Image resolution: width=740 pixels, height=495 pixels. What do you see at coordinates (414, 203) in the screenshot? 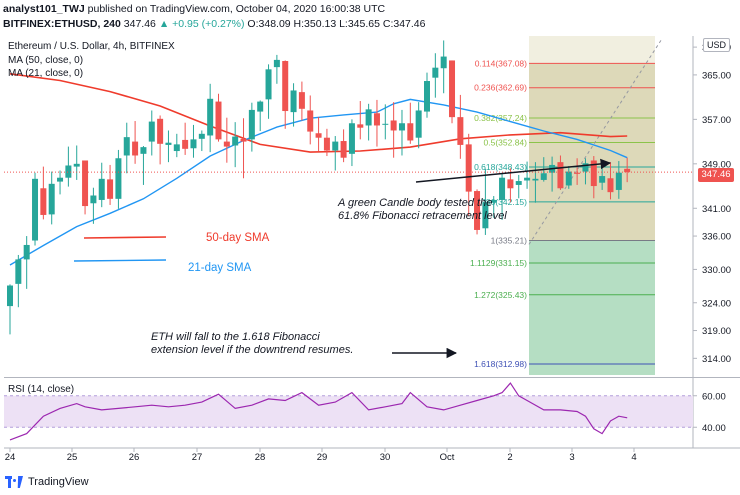
I see `annotation-green-candle: A green Candle body tested the` at bounding box center [414, 203].